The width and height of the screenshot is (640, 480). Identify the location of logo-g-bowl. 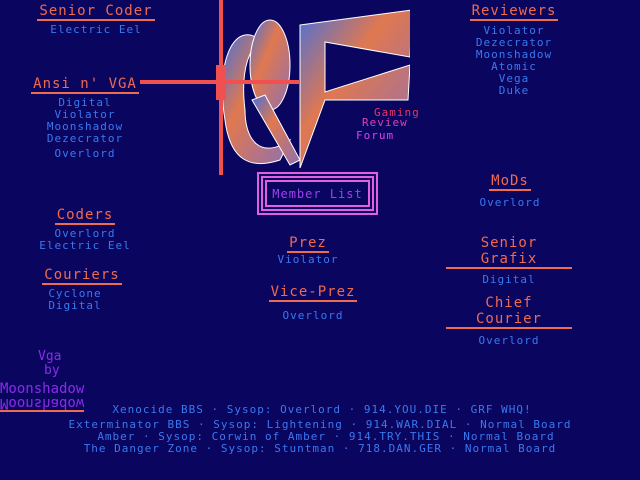
(270, 65).